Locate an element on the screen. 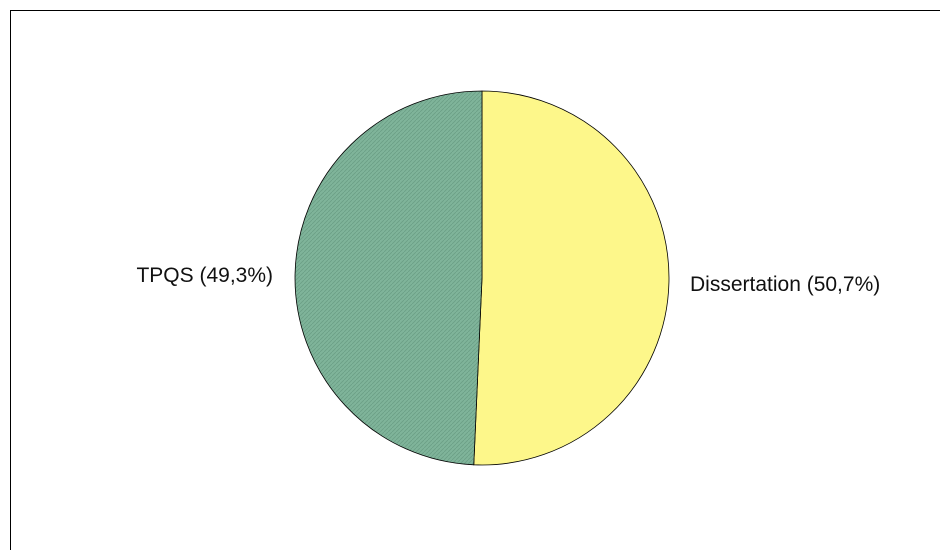 The height and width of the screenshot is (550, 941). pie-slice-tpqs is located at coordinates (388, 278).